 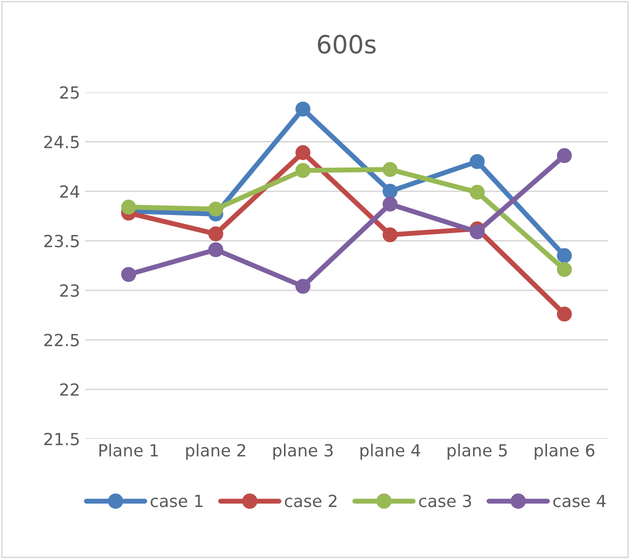 I want to click on x-tick-label: plane 4, so click(x=390, y=452).